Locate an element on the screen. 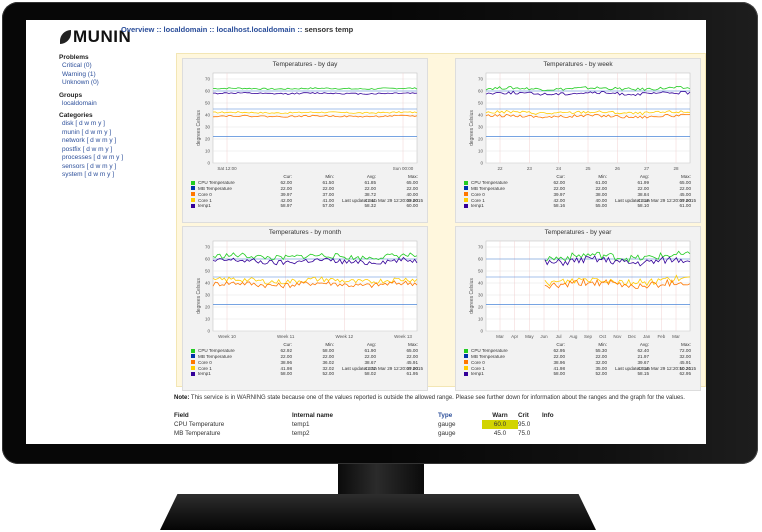  legend-value-min: 55.30 is located at coordinates (601, 351).